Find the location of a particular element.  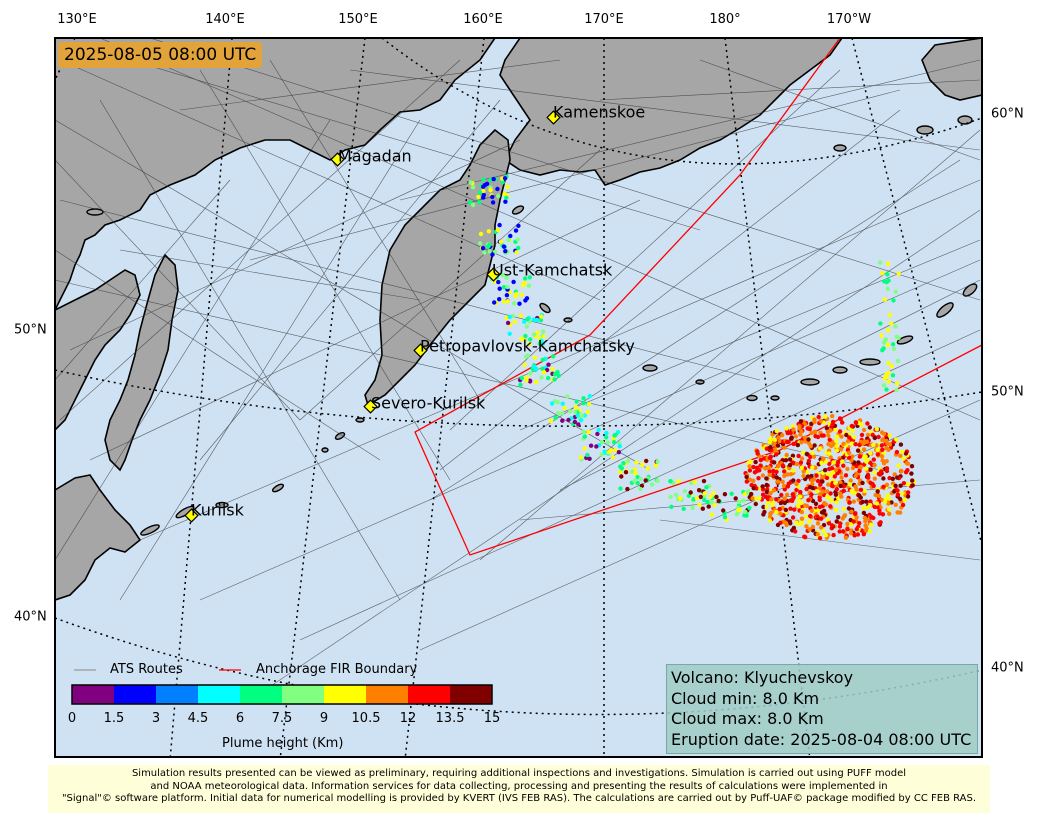

land-hokkaido is located at coordinates (98, 537).